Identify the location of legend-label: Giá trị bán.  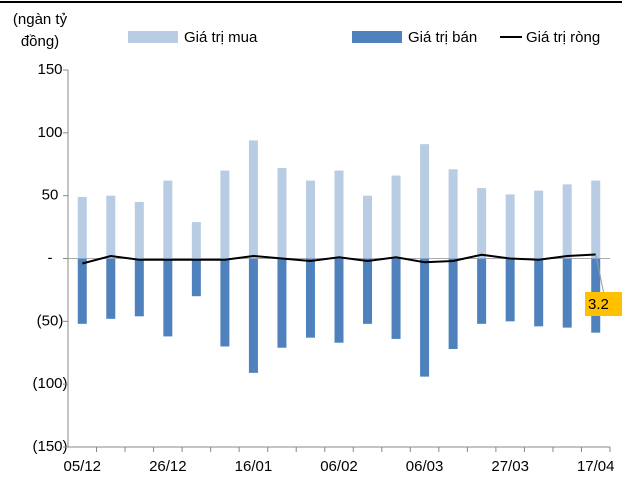
(442, 37).